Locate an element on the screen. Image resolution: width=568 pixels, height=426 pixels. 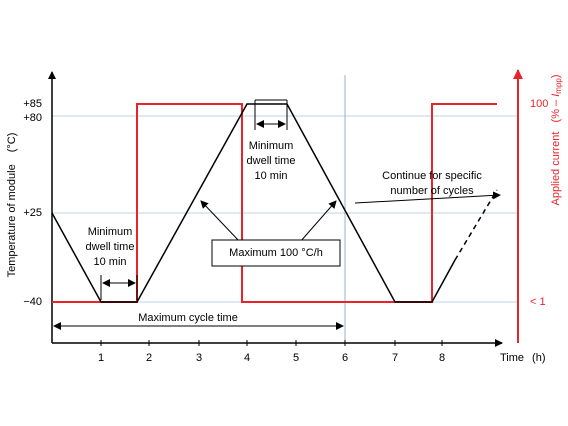
temperature-continuation is located at coordinates (476, 225).